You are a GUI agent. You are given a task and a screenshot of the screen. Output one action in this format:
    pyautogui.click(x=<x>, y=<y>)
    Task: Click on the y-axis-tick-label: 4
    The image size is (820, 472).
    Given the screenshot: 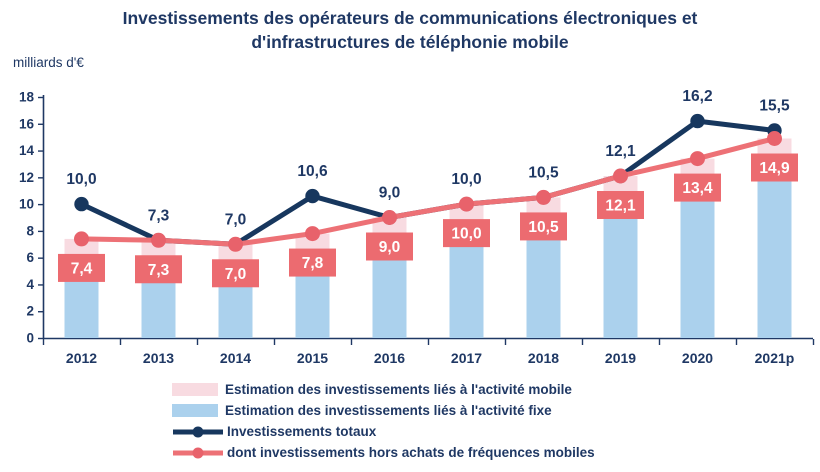 What is the action you would take?
    pyautogui.click(x=30, y=284)
    